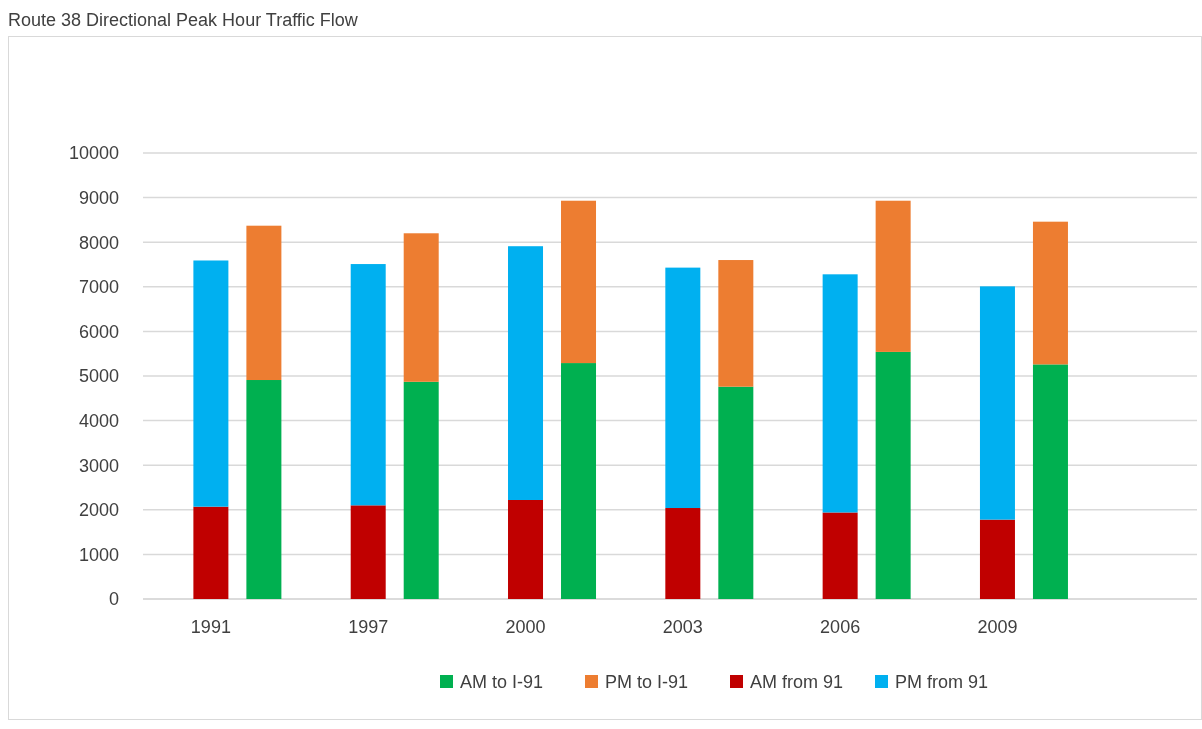 Image resolution: width=1202 pixels, height=729 pixels. Describe the element at coordinates (98, 242) in the screenshot. I see `y-tick-label: 8000` at that location.